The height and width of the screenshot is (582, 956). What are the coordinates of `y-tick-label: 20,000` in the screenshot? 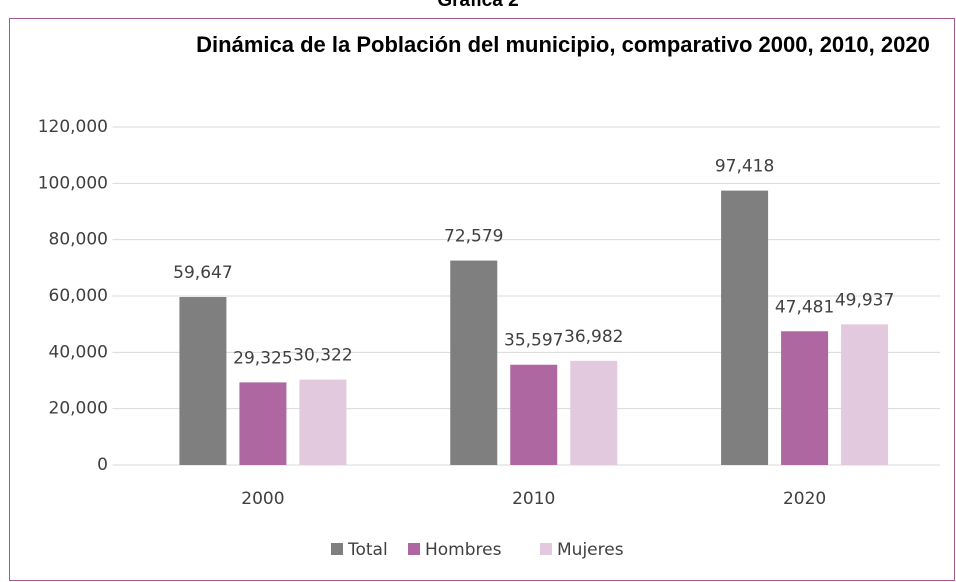 It's located at (78, 409).